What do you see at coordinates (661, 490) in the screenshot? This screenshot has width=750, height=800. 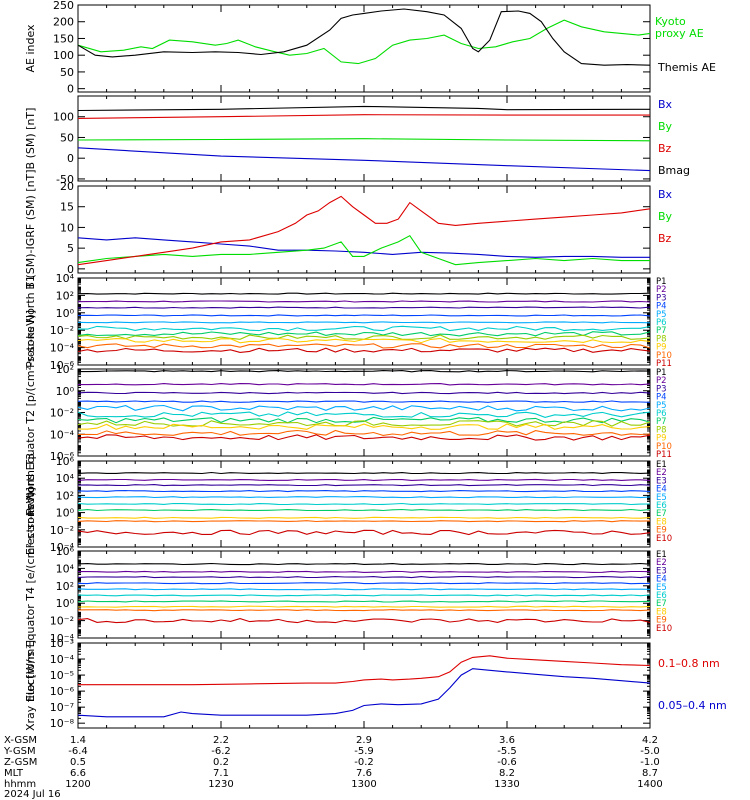 I see `legend-label: E4` at bounding box center [661, 490].